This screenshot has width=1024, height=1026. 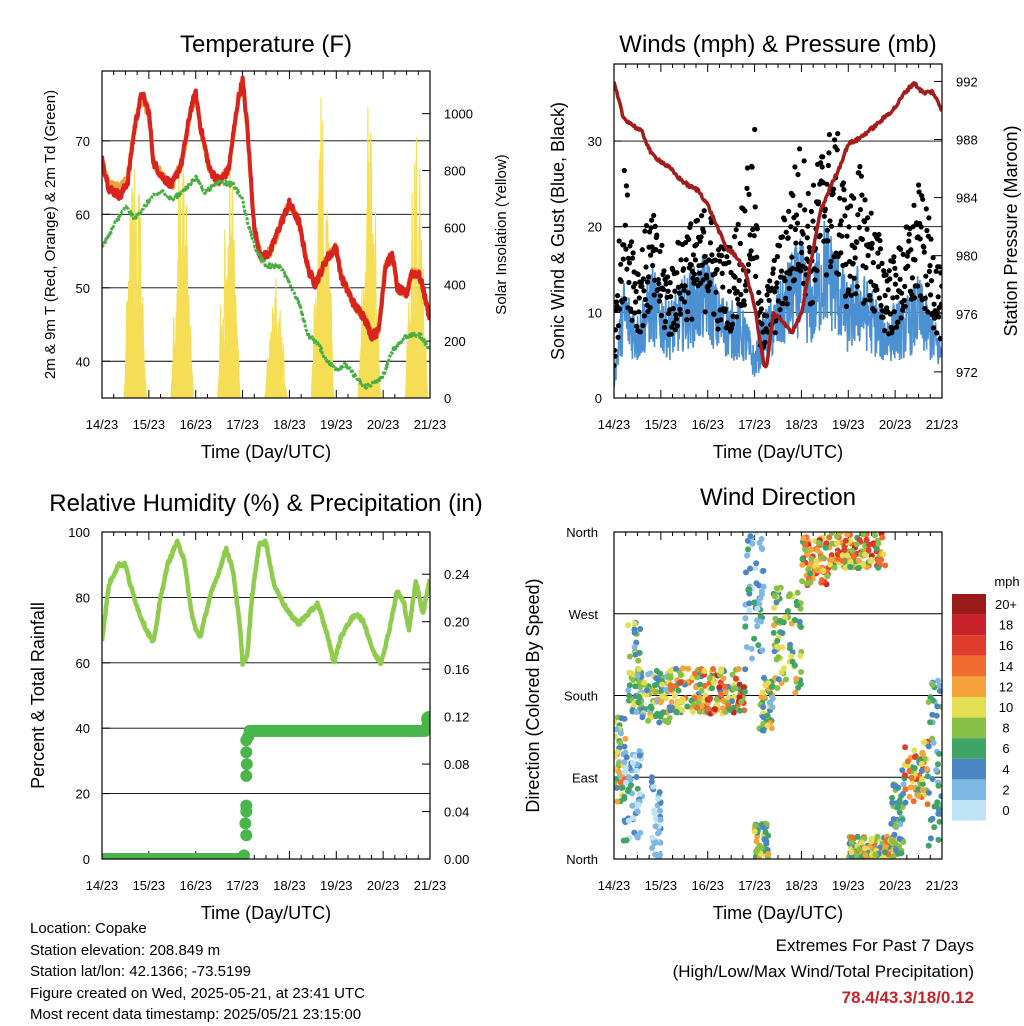 I want to click on y-tick-label: 70, so click(x=83, y=141).